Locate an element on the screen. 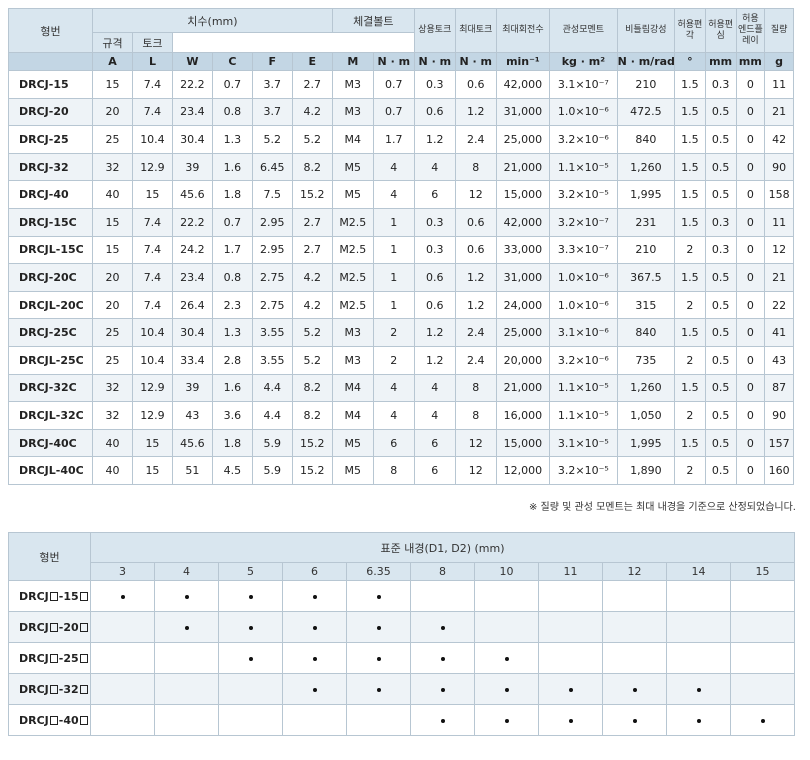 The image size is (810, 760). spec-cell: 15,000 is located at coordinates (523, 194).